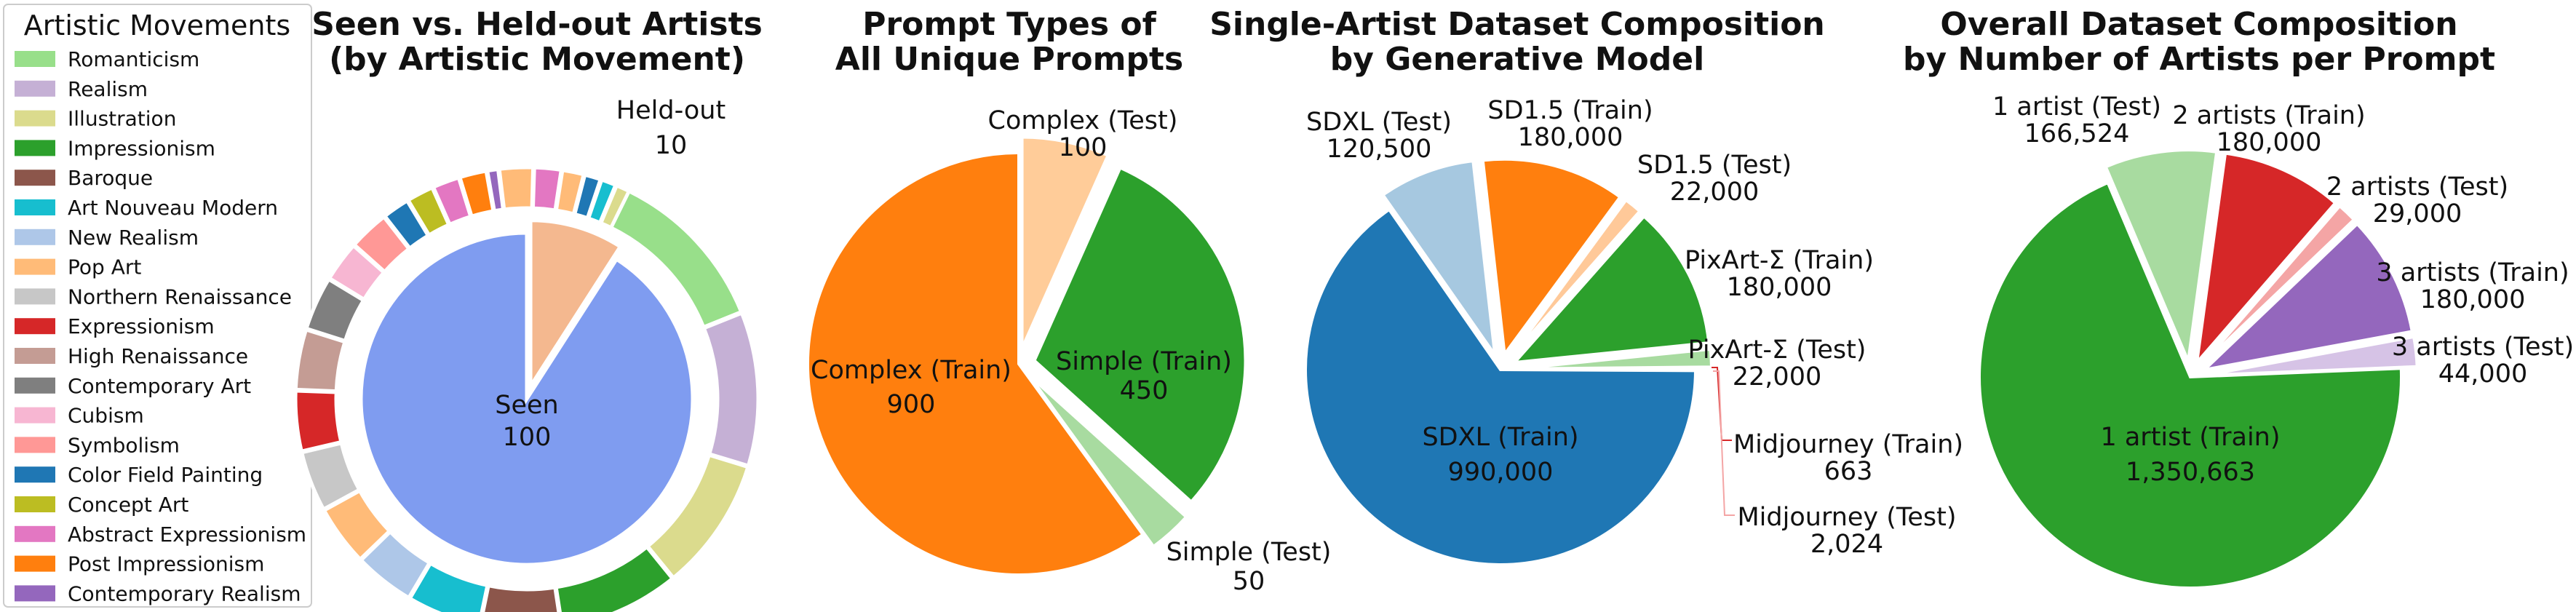 The image size is (2576, 612). What do you see at coordinates (1611, 289) in the screenshot?
I see `chart-3-slice-pixart-train` at bounding box center [1611, 289].